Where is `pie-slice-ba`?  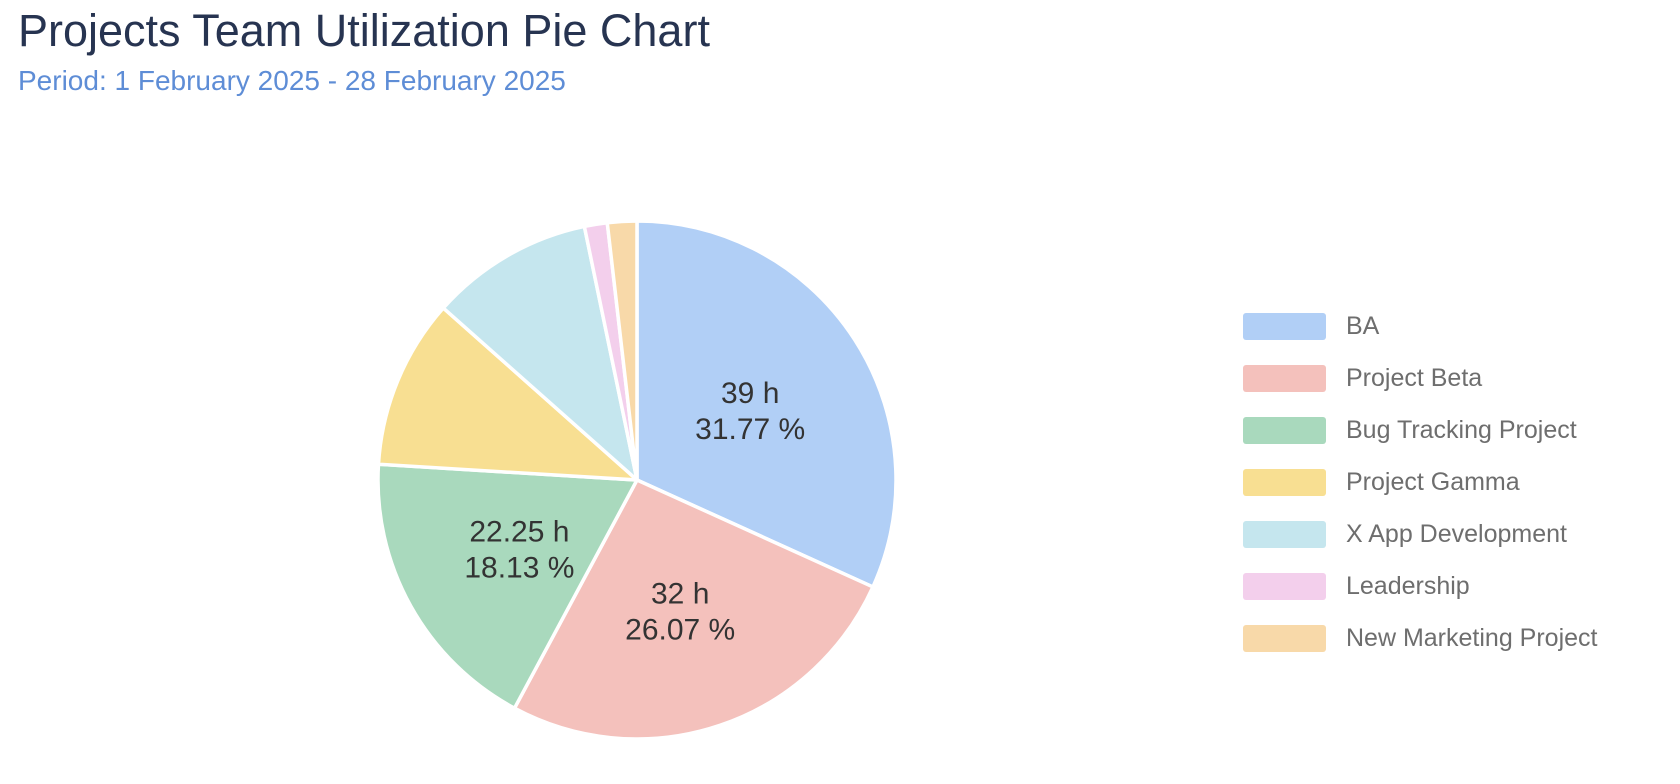 pie-slice-ba is located at coordinates (766, 404).